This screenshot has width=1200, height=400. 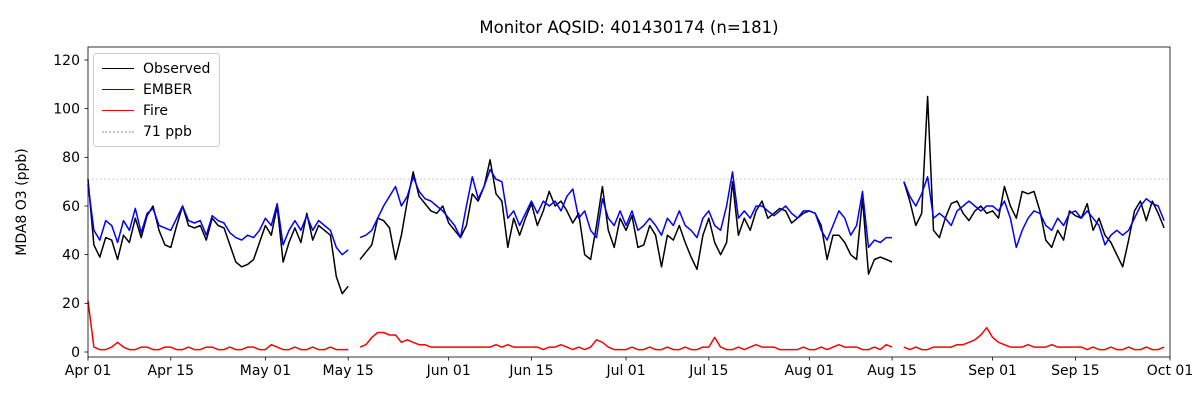 I want to click on x-tick-label: Aug 15, so click(x=892, y=371).